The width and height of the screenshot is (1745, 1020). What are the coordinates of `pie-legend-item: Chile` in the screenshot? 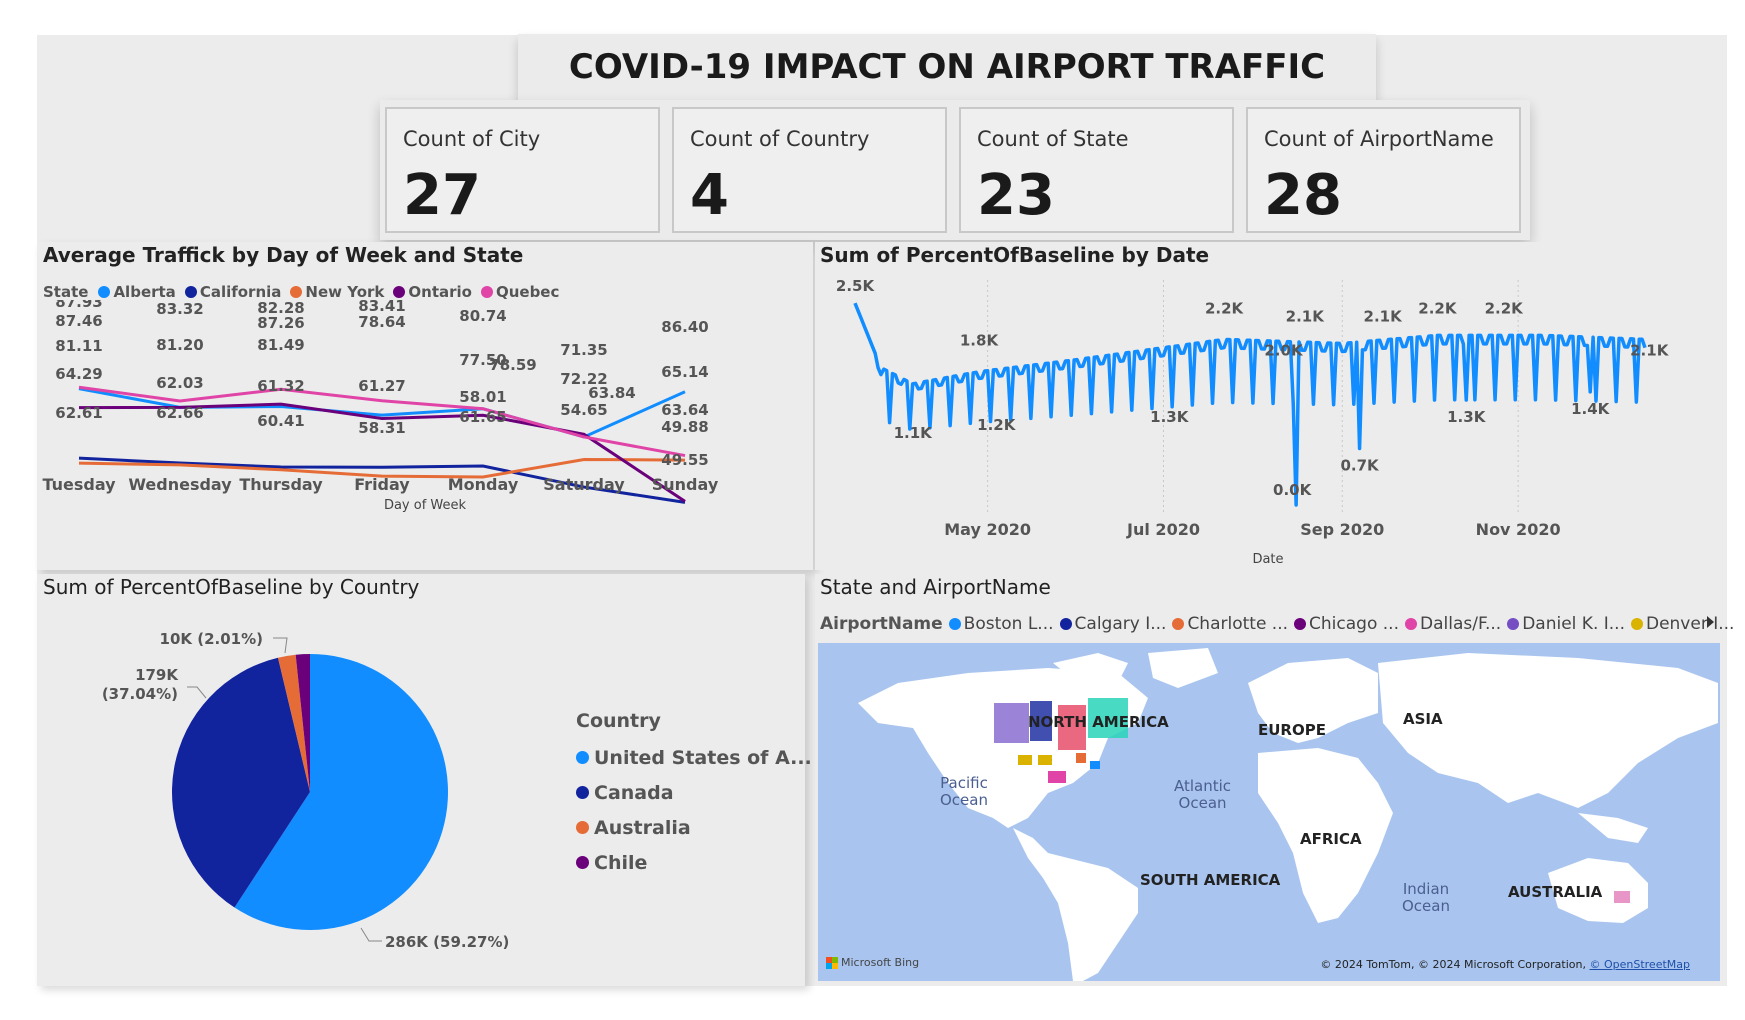 It's located at (694, 862).